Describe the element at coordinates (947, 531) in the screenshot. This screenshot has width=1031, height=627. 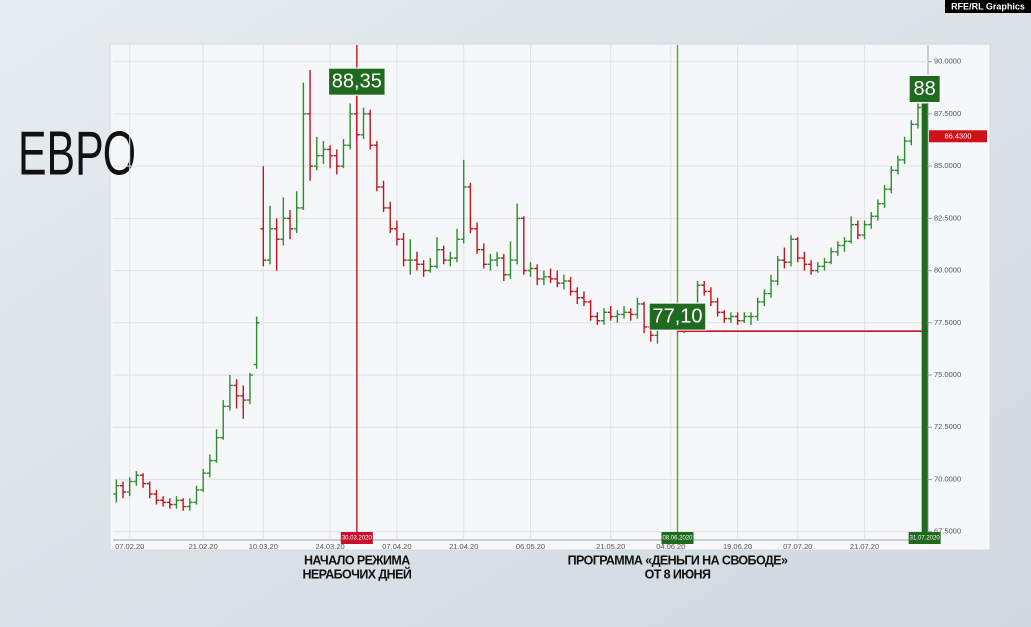
I see `y-tick-label: 67.5000` at that location.